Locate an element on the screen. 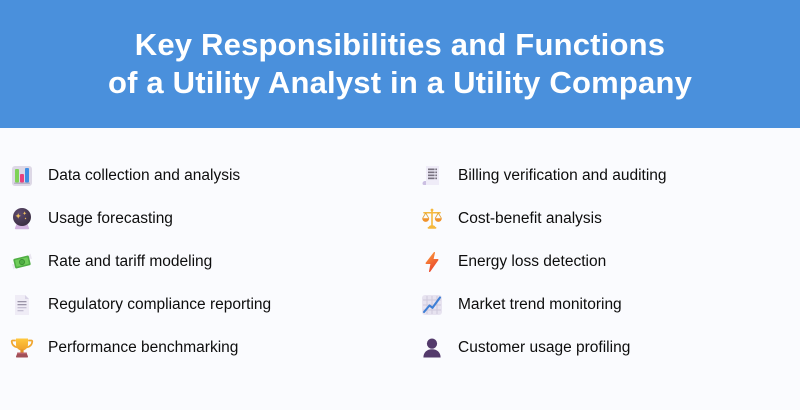 The image size is (800, 410). high-voltage-icon is located at coordinates (432, 262).